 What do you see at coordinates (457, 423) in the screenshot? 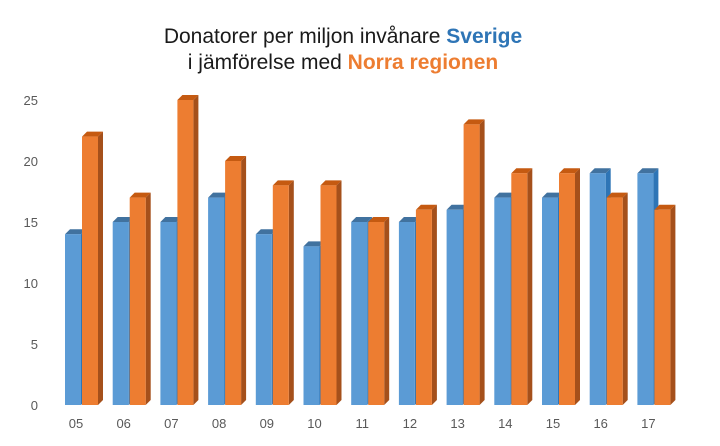
I see `x-tick-label: 13` at bounding box center [457, 423].